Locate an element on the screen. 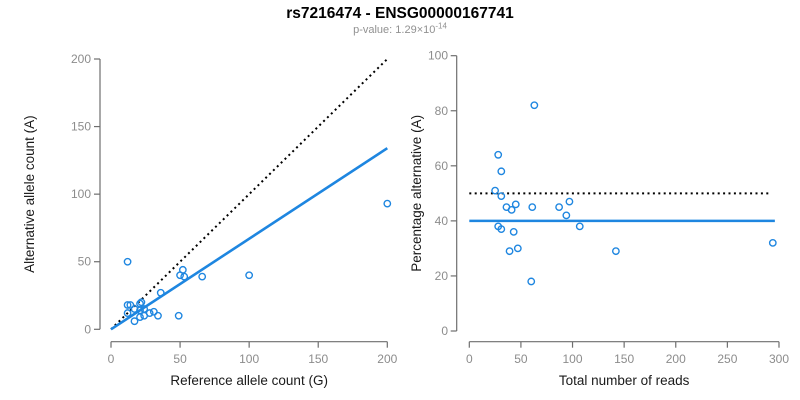 Image resolution: width=800 pixels, height=400 pixels. x-axis-title: Reference allele count (G) is located at coordinates (249, 380).